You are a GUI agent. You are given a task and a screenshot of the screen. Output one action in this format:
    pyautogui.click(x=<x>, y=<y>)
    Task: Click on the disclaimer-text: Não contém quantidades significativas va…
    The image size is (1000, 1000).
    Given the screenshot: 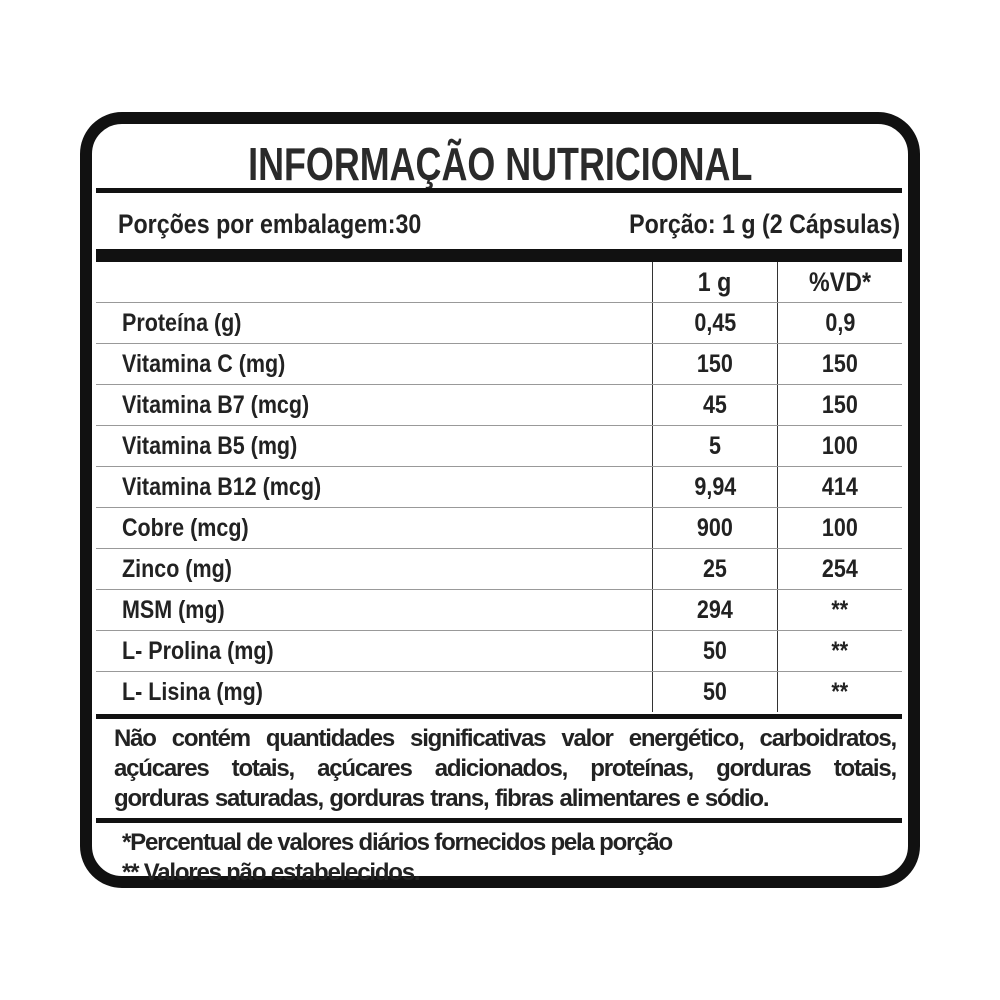 What is the action you would take?
    pyautogui.click(x=505, y=768)
    